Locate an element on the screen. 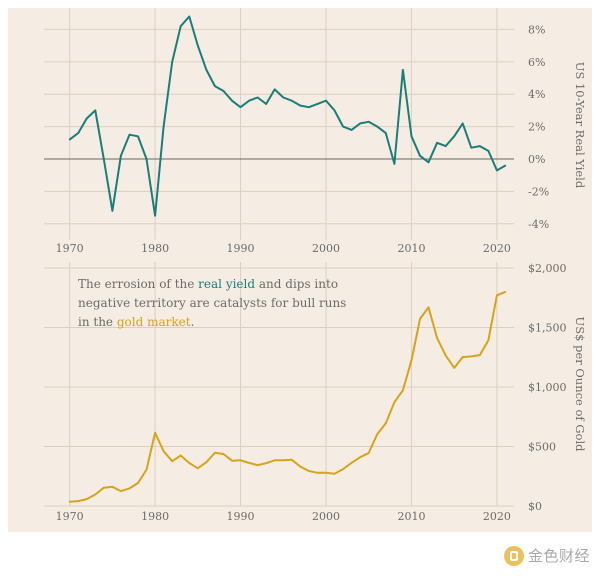 The width and height of the screenshot is (600, 576). y-tick-label: $0 is located at coordinates (535, 506).